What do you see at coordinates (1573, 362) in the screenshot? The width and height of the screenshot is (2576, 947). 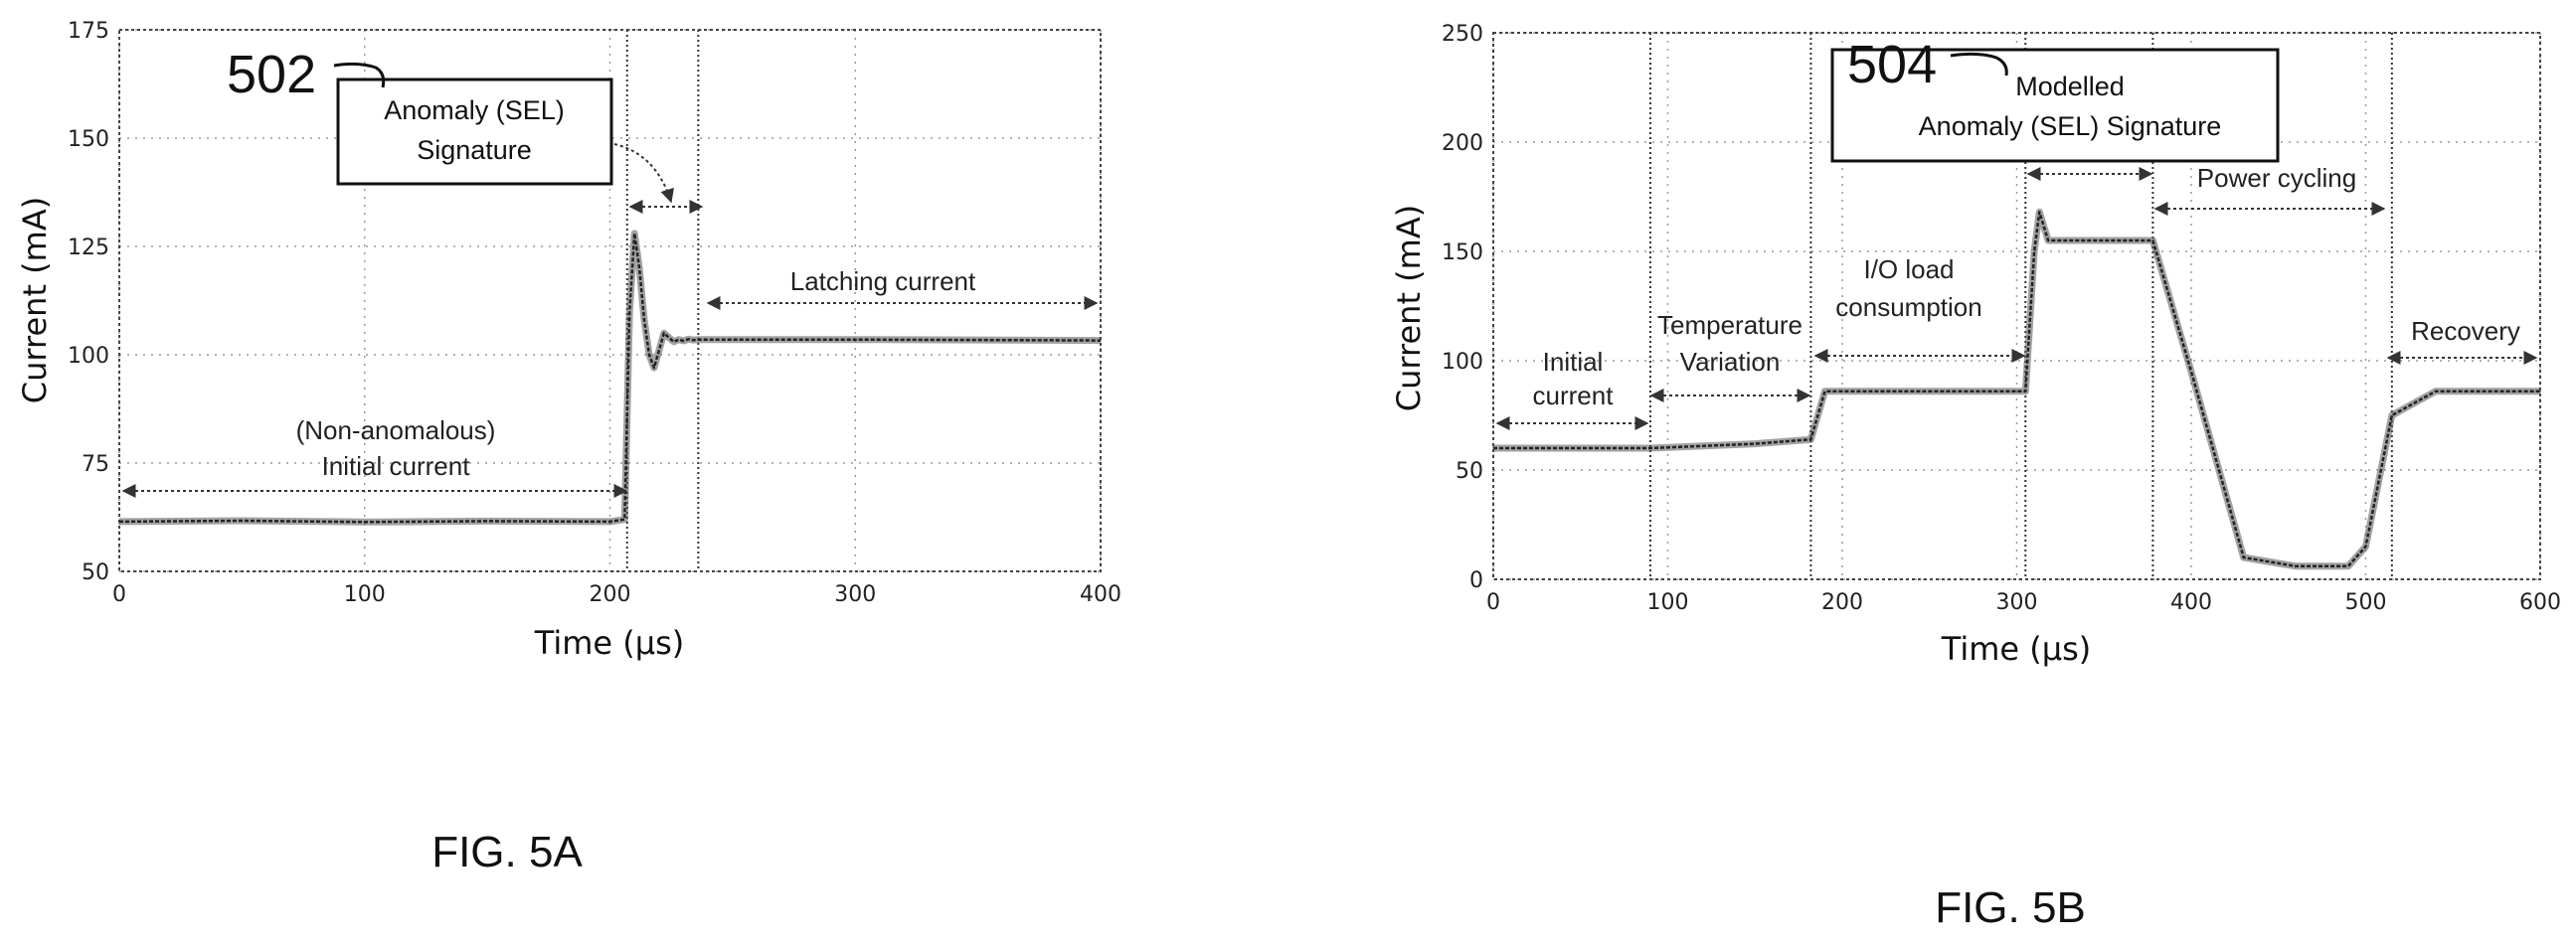 I see `annotation-line: Initial` at bounding box center [1573, 362].